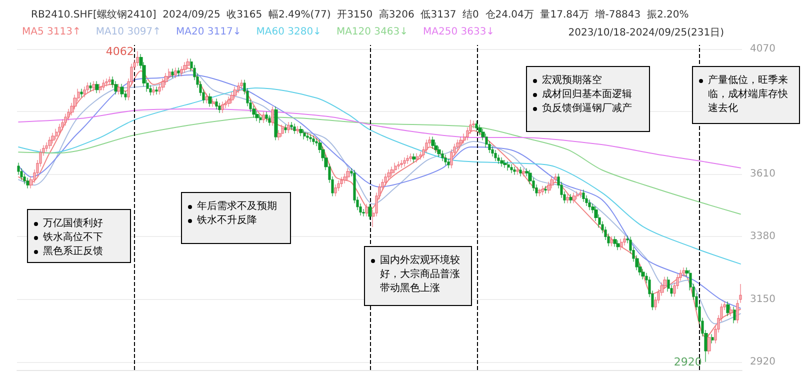 This screenshot has width=803, height=381. I want to click on annotation: 铁水不升反降, so click(227, 221).